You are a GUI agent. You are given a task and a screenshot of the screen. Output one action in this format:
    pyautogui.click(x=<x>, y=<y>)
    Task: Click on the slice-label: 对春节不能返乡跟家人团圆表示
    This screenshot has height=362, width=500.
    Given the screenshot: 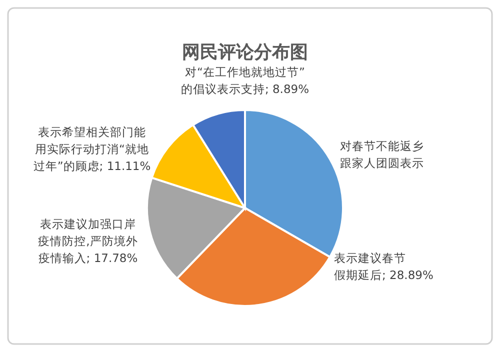 What is the action you would take?
    pyautogui.click(x=382, y=154)
    